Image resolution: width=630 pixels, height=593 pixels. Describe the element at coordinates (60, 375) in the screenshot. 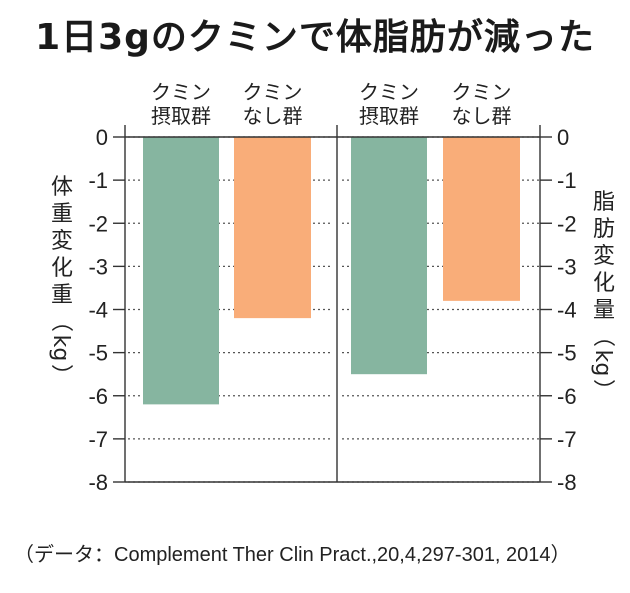

I see `y-axis-title-left: ）` at that location.